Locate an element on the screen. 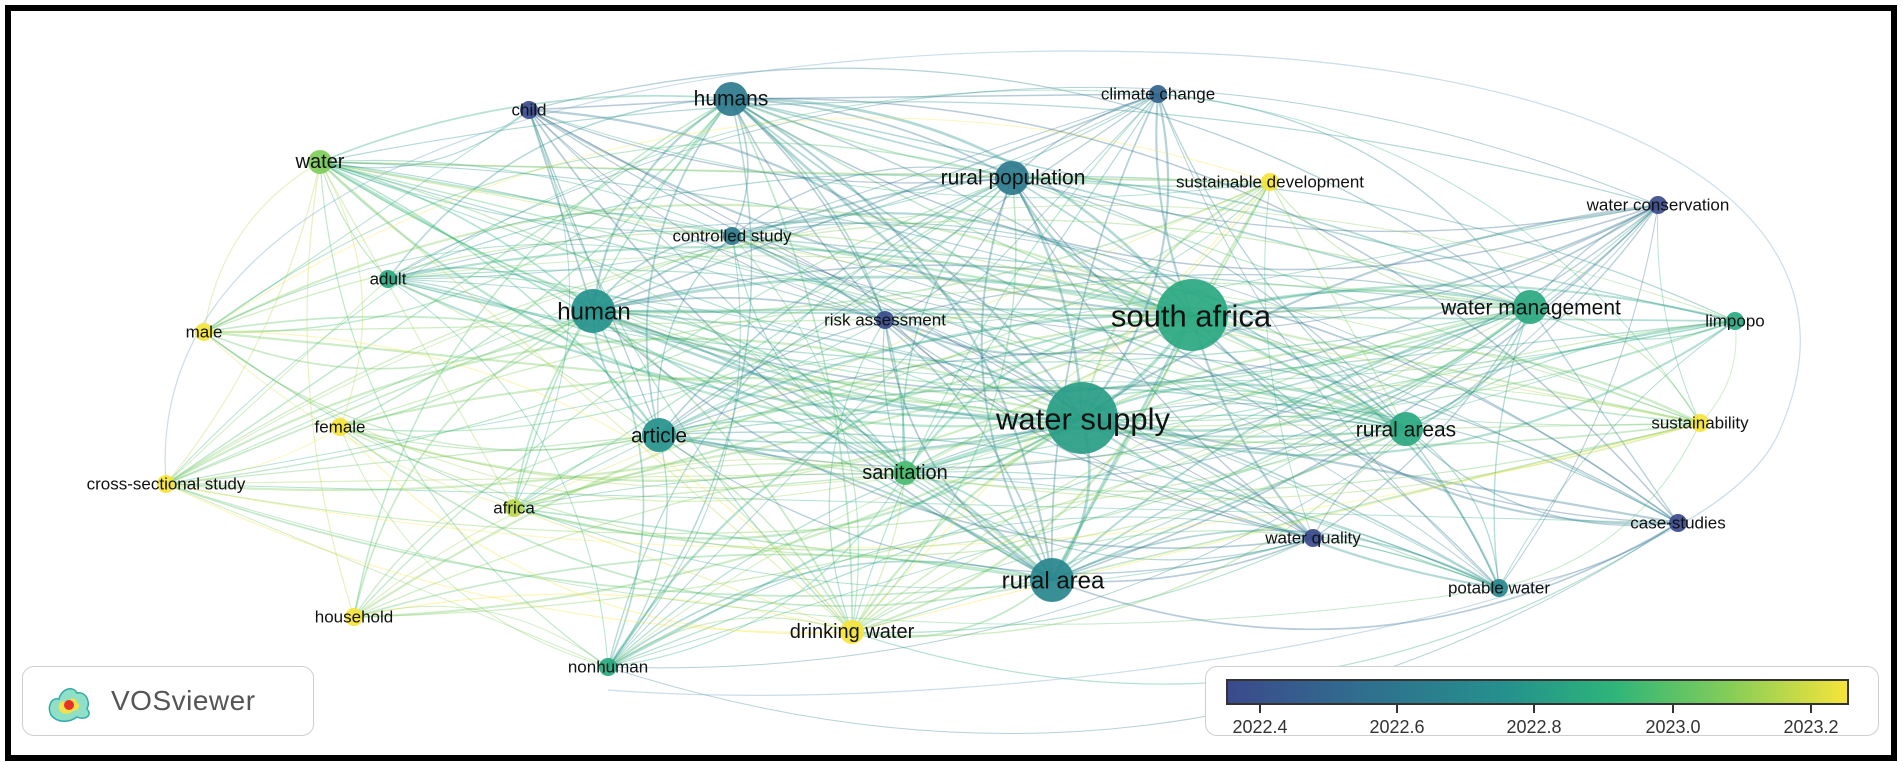  node-sustainability is located at coordinates (1700, 423).